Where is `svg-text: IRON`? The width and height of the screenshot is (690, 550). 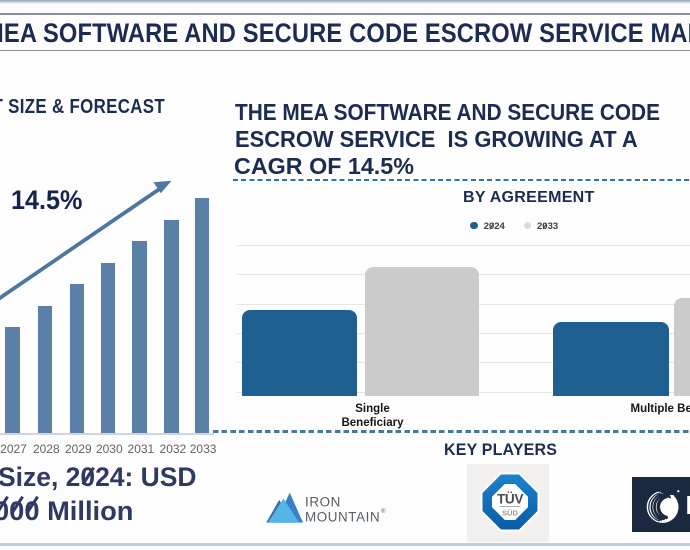 svg-text: IRON is located at coordinates (323, 502).